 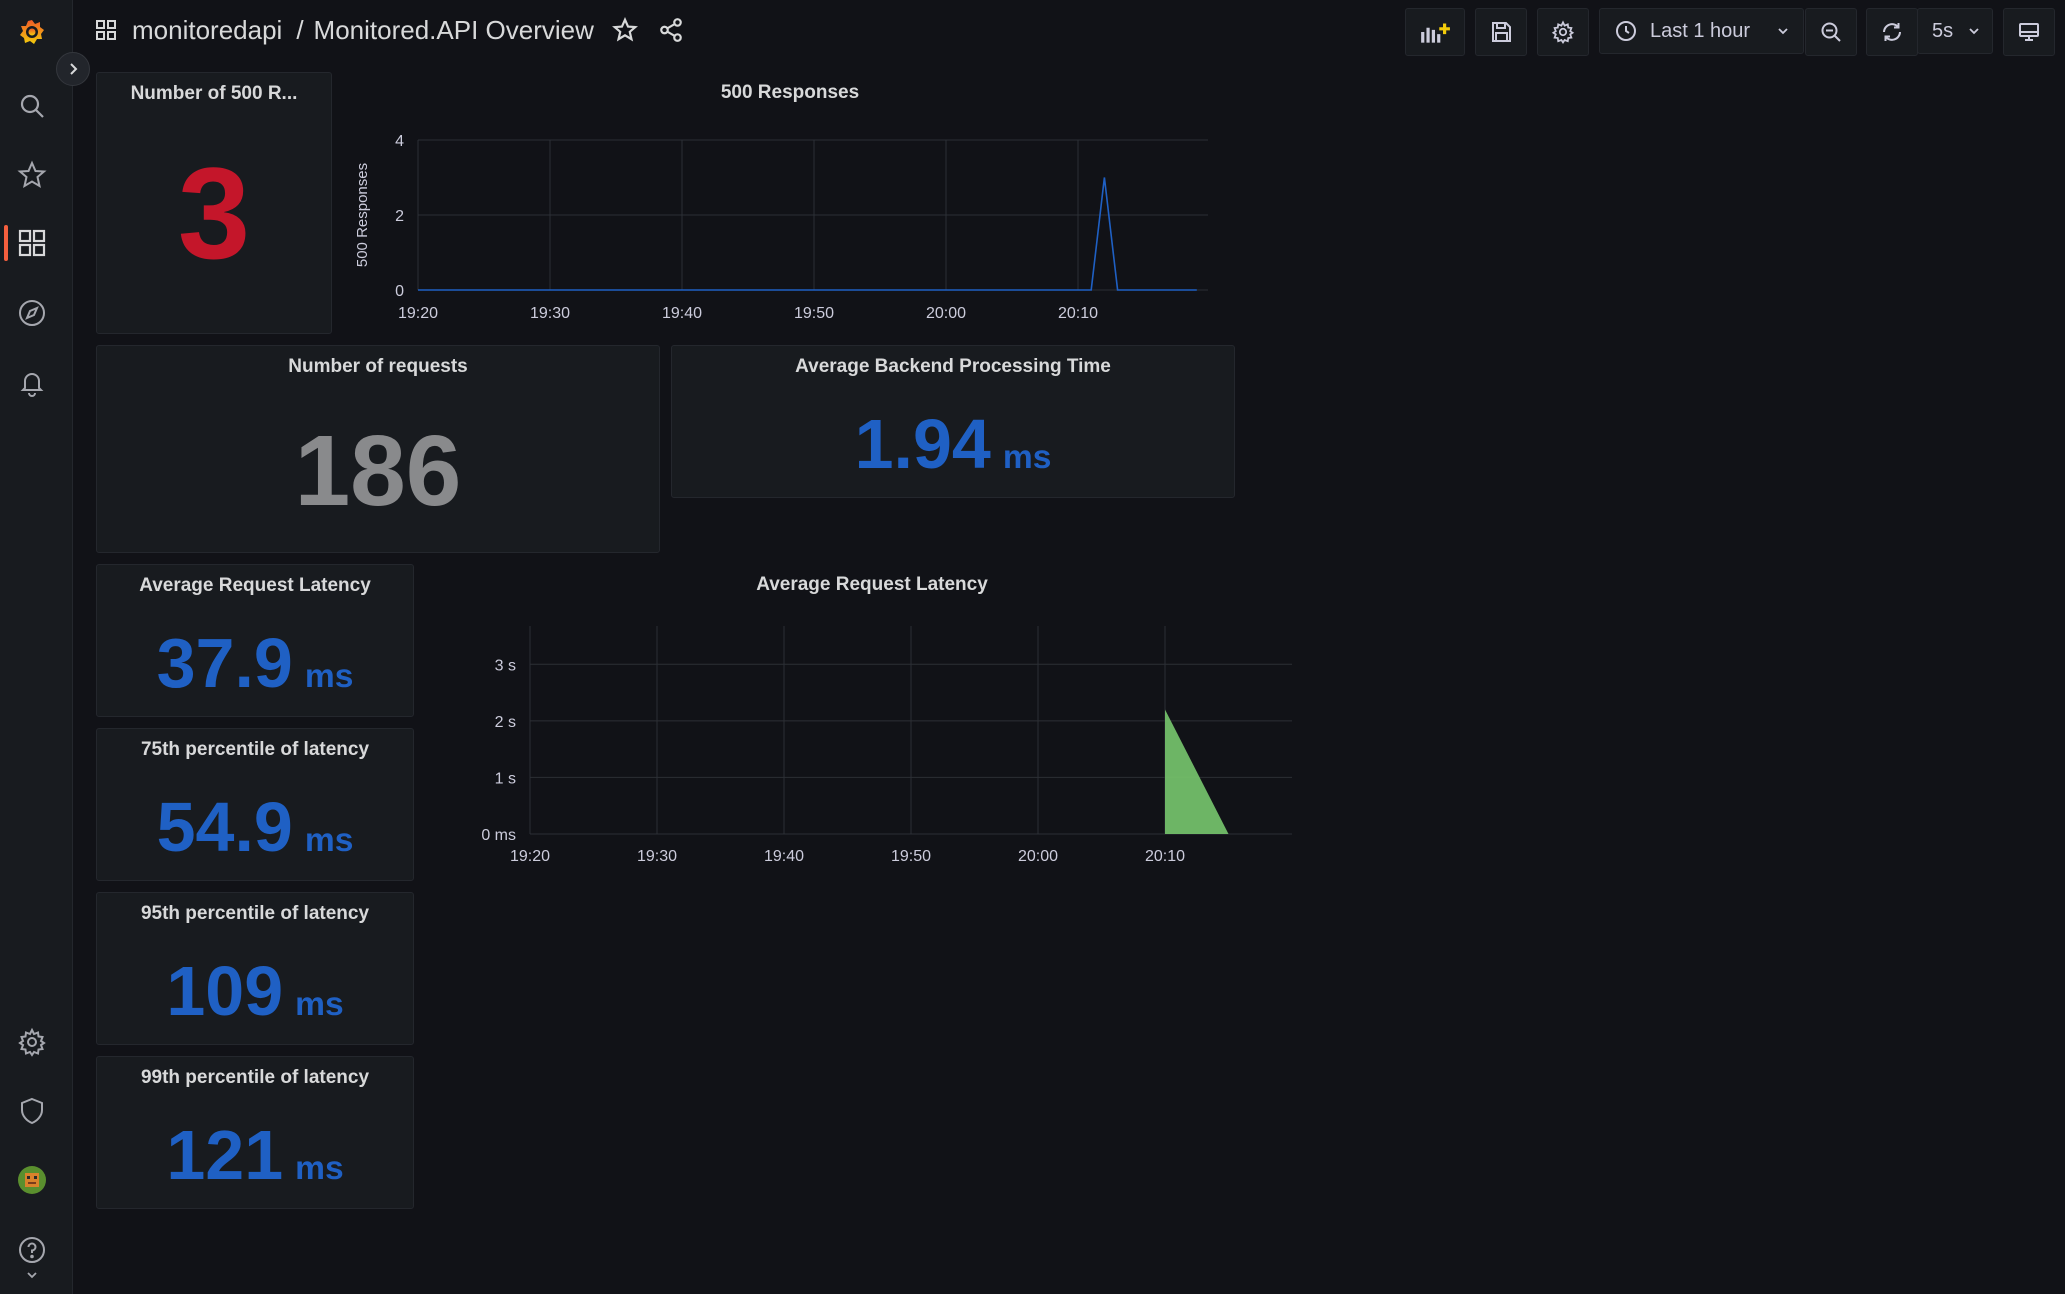 I want to click on series-area, so click(x=1197, y=771).